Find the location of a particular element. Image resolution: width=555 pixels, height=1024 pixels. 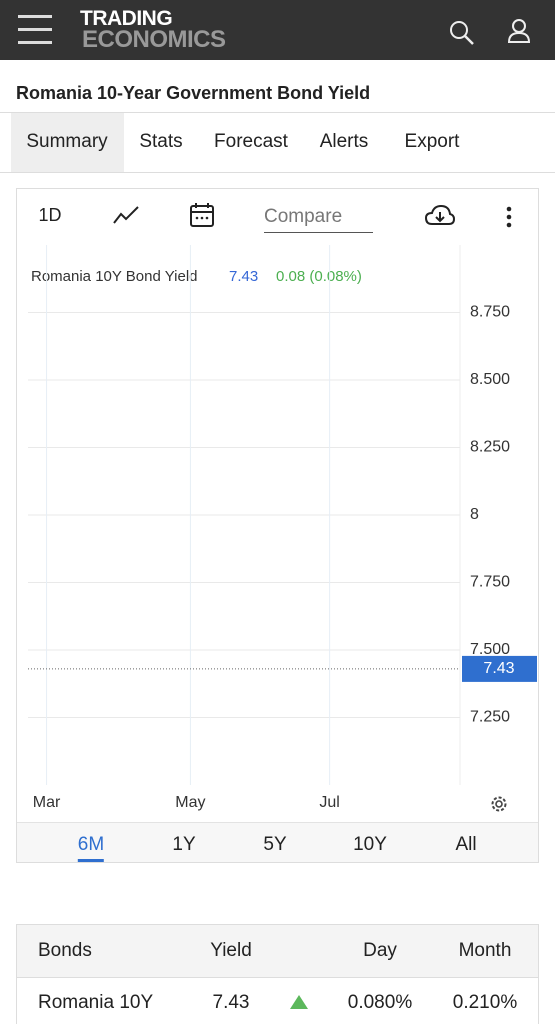

tab: Export is located at coordinates (432, 141).